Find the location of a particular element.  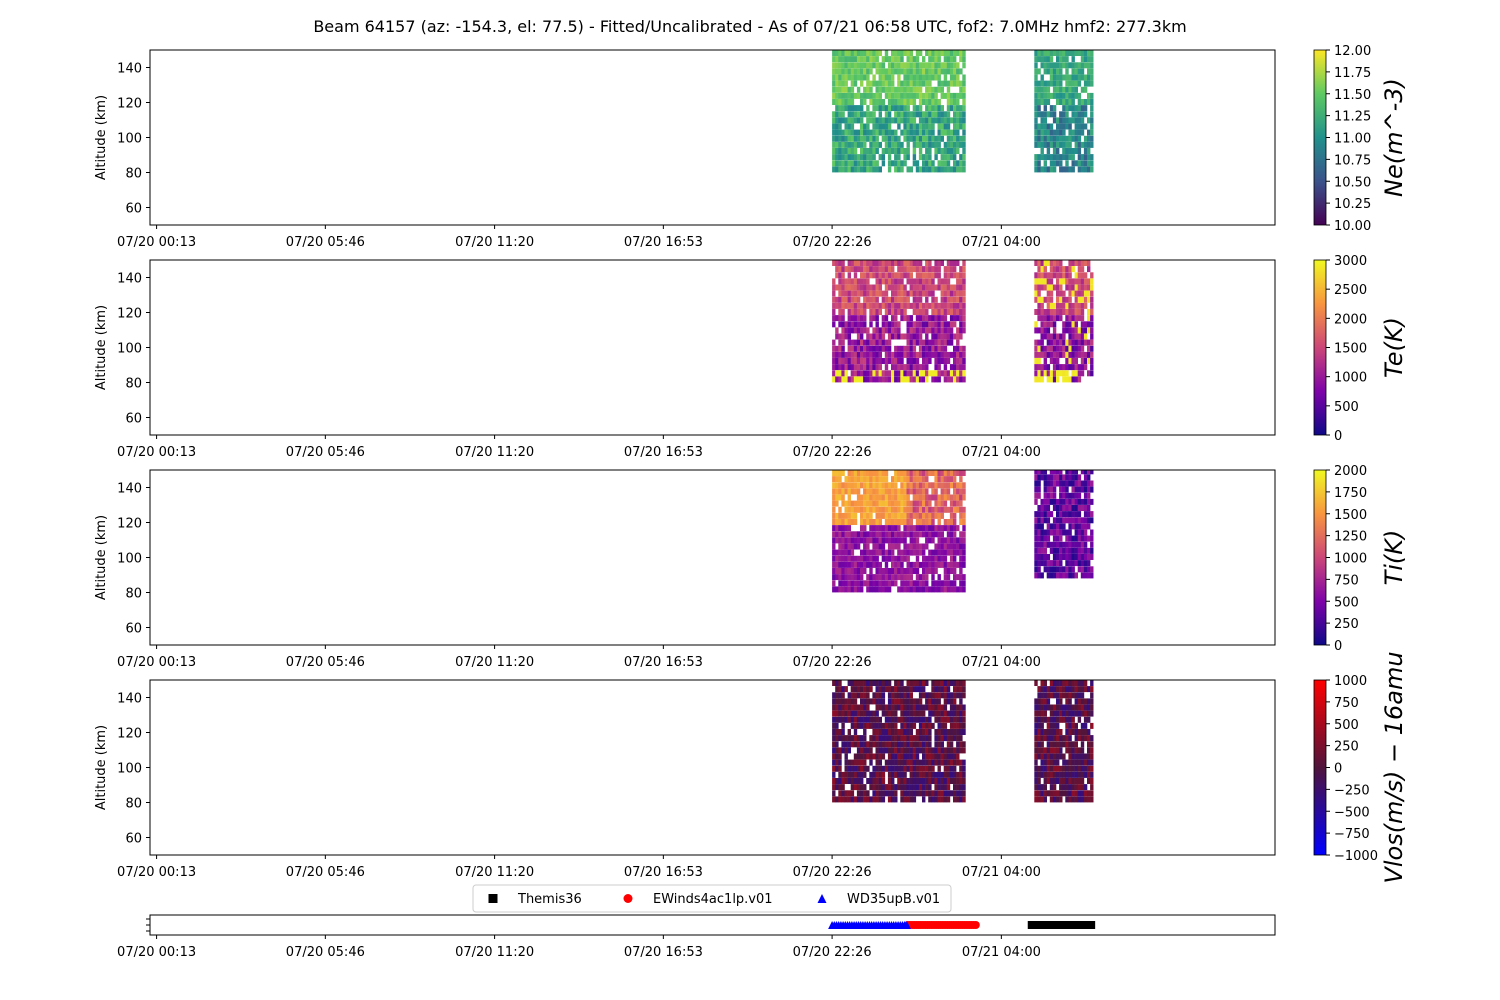

x-tick-label: 07/20 05:46 is located at coordinates (325, 662).